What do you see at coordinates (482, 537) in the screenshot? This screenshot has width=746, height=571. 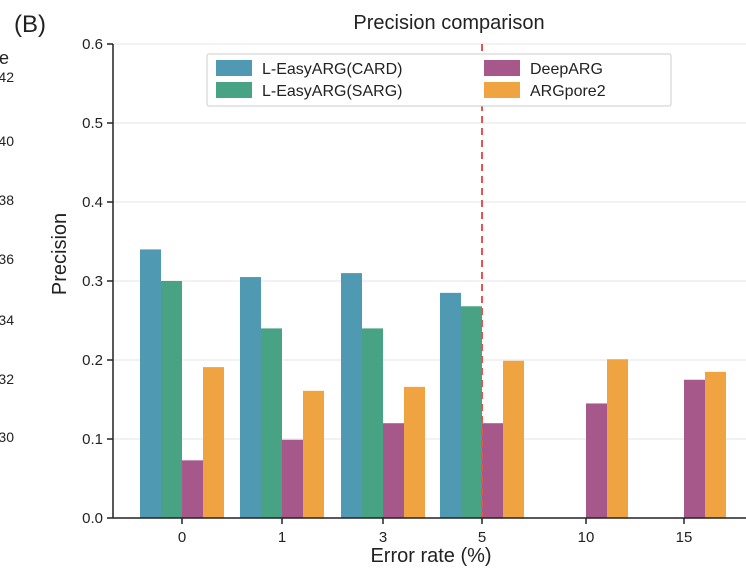 I see `x-tick-label: 5` at bounding box center [482, 537].